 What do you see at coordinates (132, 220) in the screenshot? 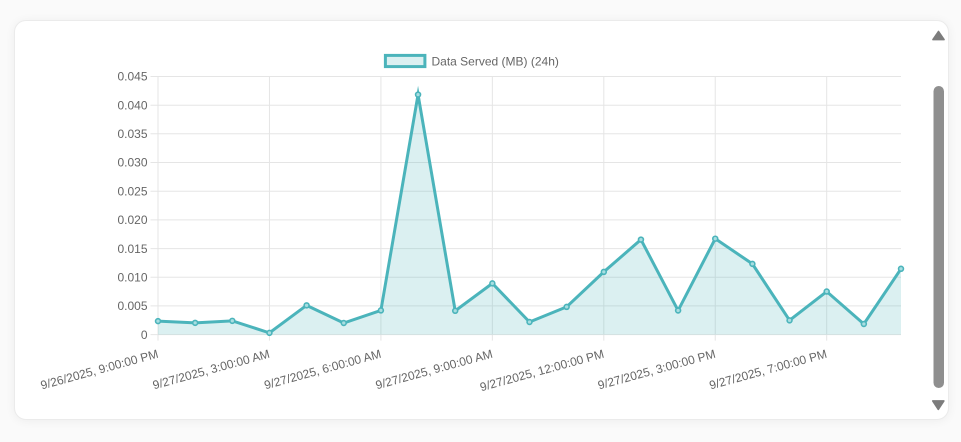
I see `svg-text: 0.020` at bounding box center [132, 220].